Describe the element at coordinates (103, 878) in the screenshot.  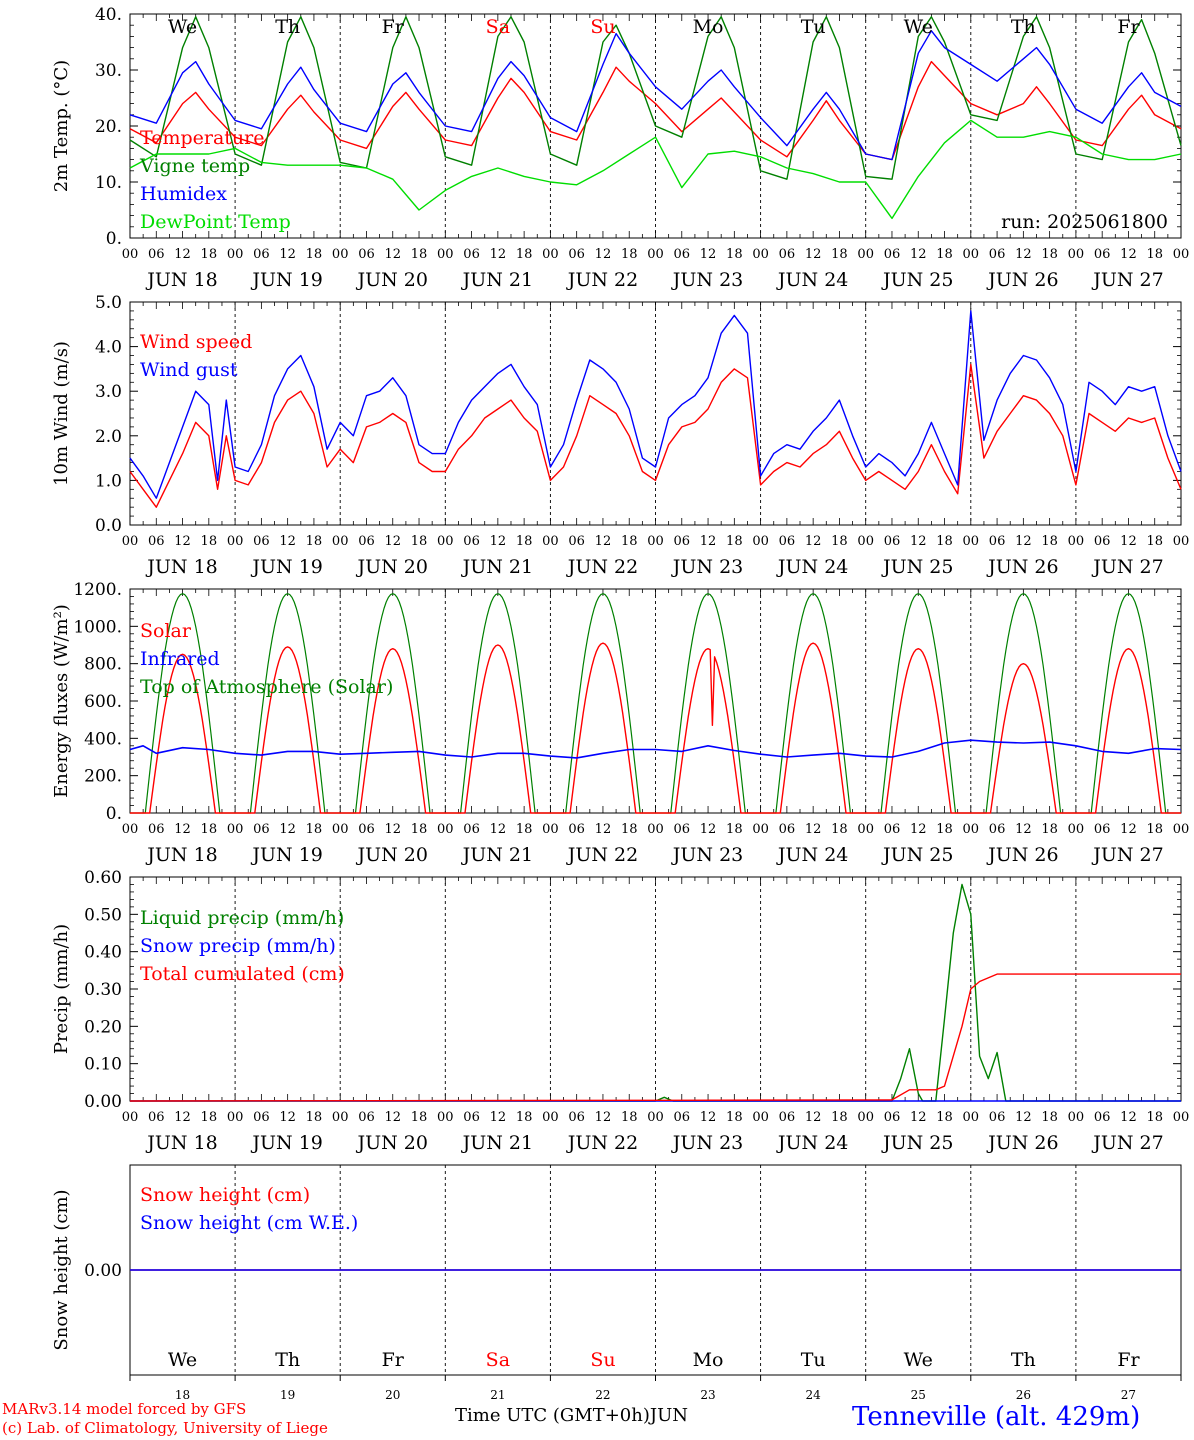
I see `y-tick-label: 0.60` at that location.